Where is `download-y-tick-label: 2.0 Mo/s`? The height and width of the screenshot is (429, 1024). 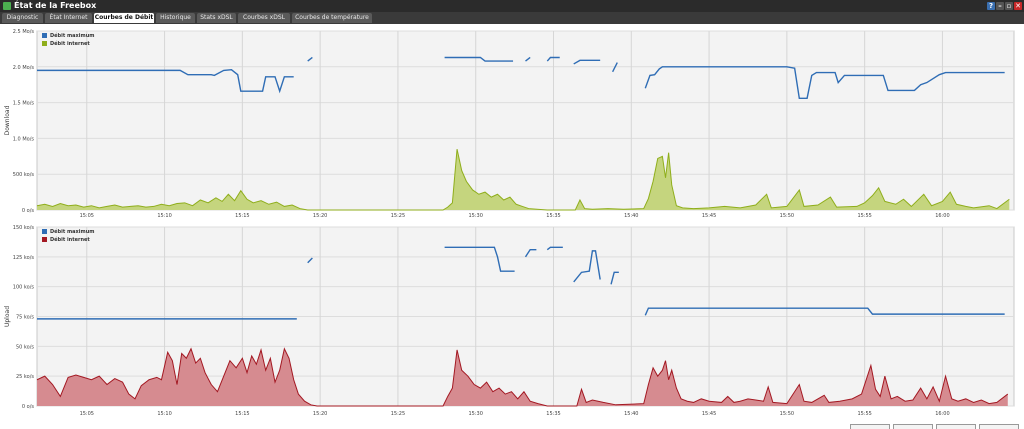
download-y-tick-label: 2.0 Mo/s is located at coordinates (24, 68).